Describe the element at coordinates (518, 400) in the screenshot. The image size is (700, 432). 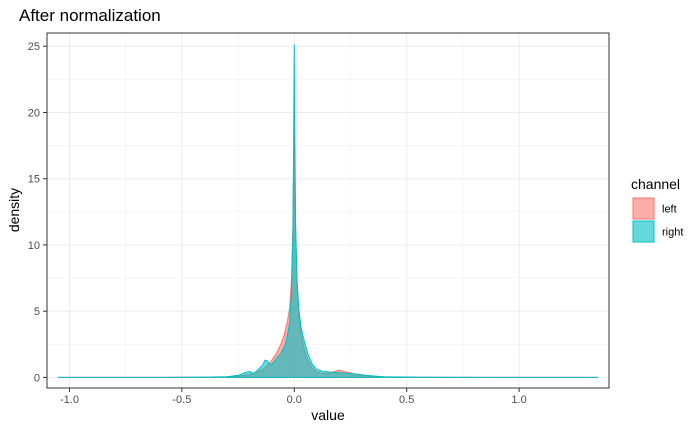
I see `x-tick-label: 1.0` at that location.